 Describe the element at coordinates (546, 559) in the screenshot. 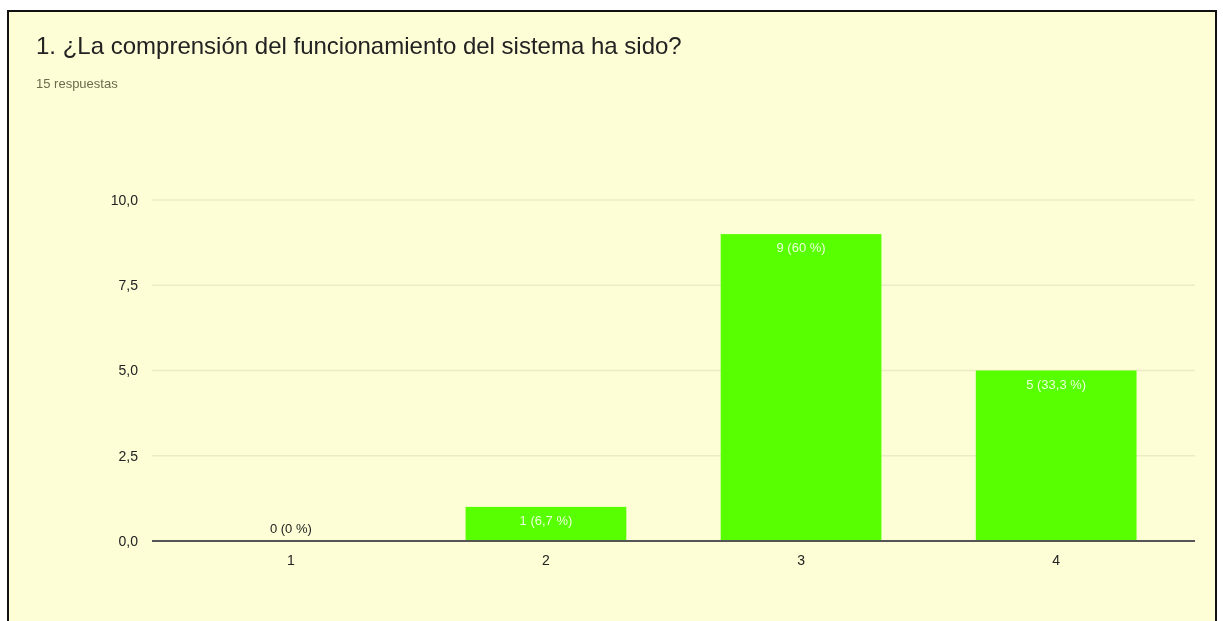

I see `x-tick-label: 2` at that location.